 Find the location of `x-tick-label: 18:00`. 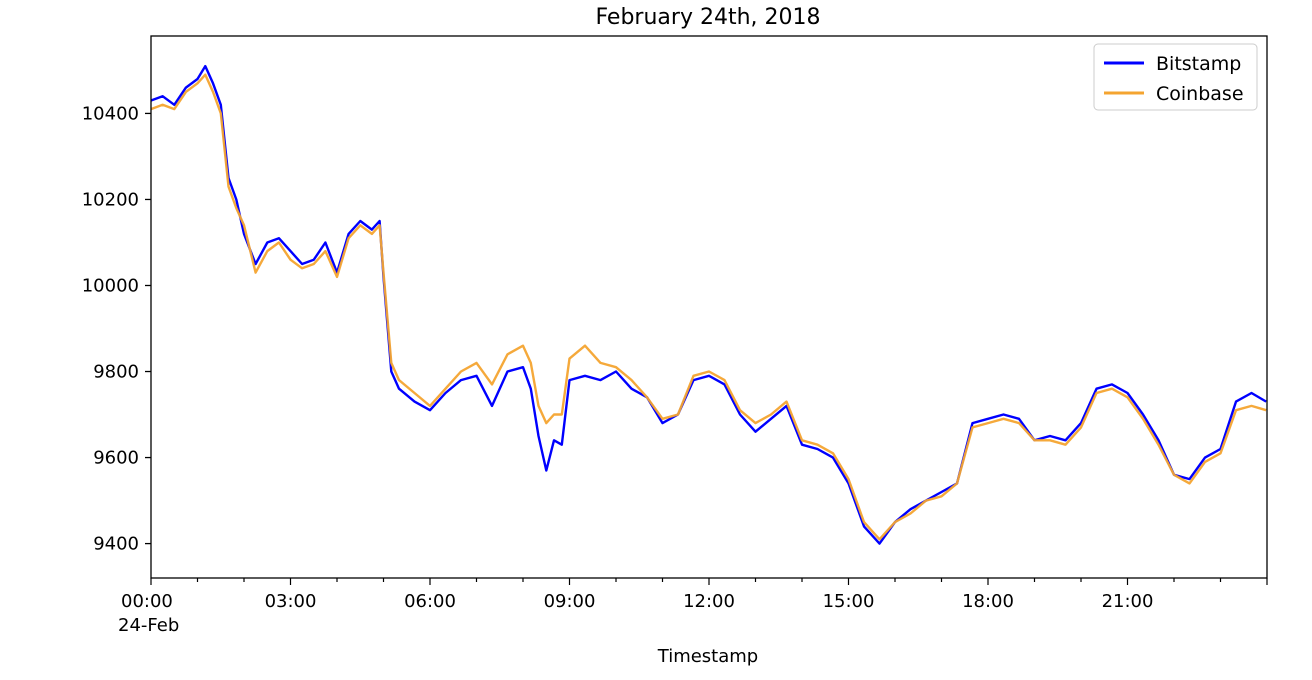

x-tick-label: 18:00 is located at coordinates (988, 601).